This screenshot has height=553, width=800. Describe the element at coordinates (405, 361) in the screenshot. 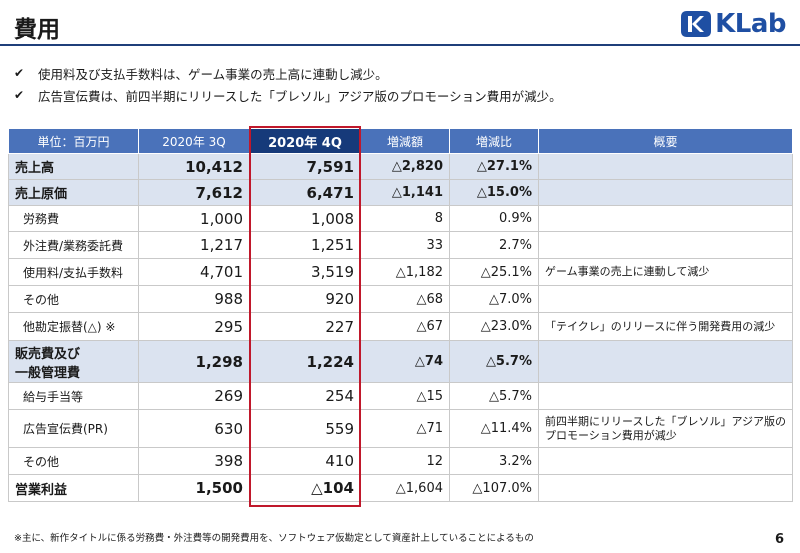

I see `cell-diff: △74` at that location.